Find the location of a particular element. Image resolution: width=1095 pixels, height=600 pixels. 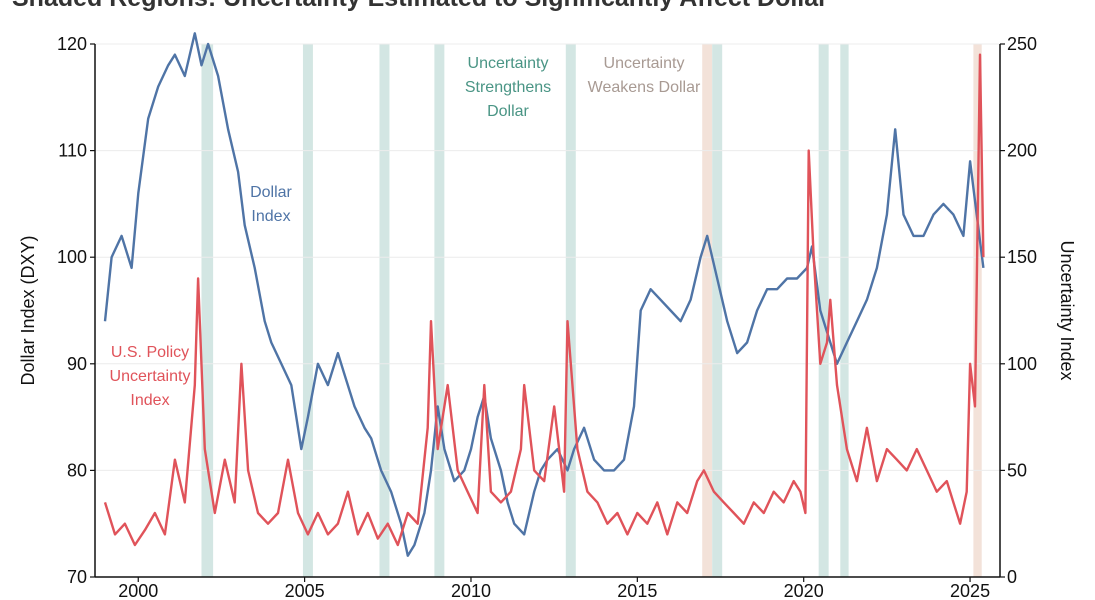

uncertainty-index-annotation-line-1: Uncertainty is located at coordinates (150, 376).